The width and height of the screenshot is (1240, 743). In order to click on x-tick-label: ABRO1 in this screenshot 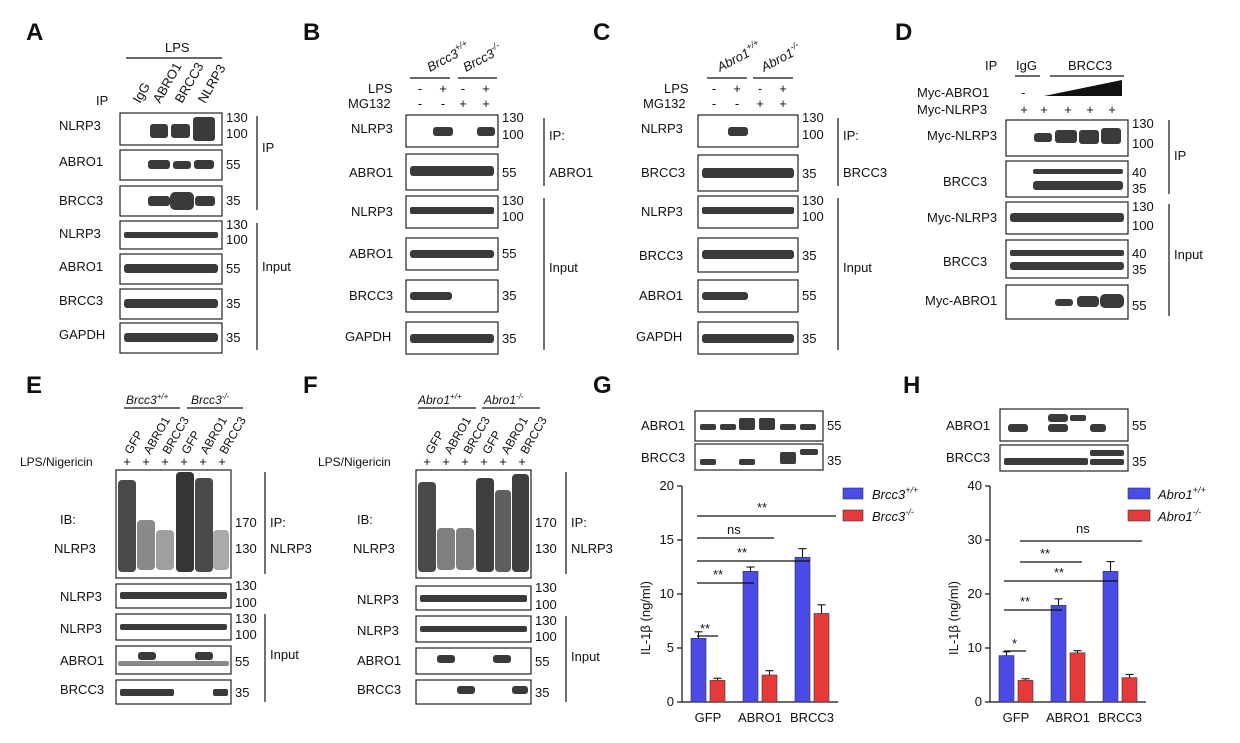, I will do `click(760, 717)`.